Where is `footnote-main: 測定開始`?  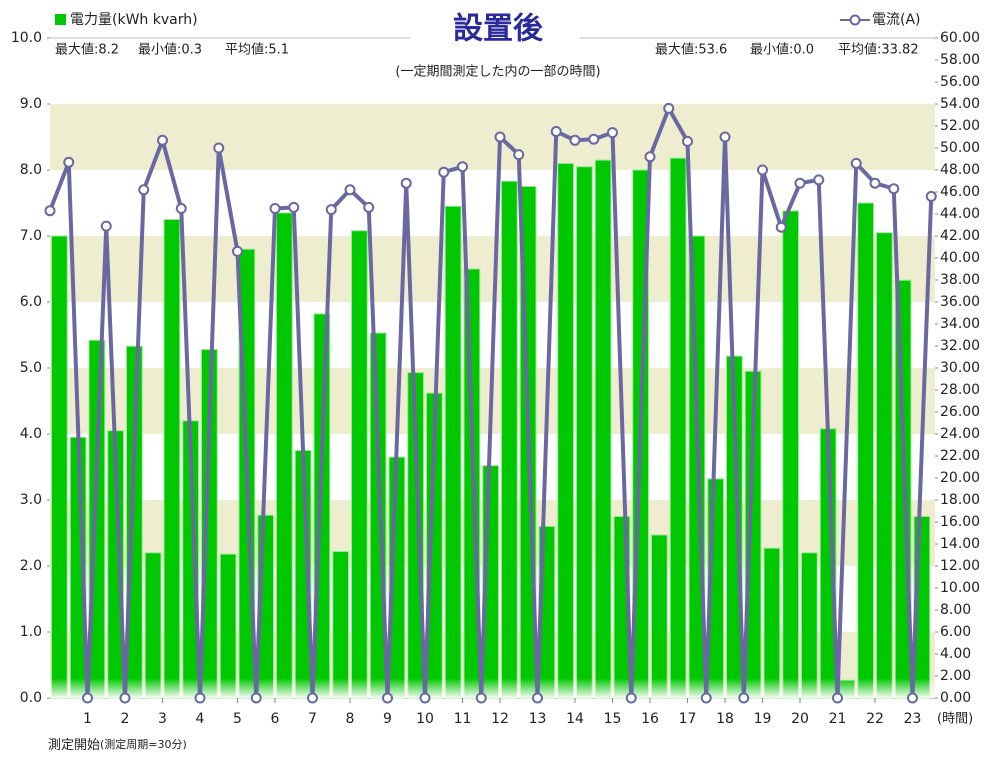 footnote-main: 測定開始 is located at coordinates (74, 745).